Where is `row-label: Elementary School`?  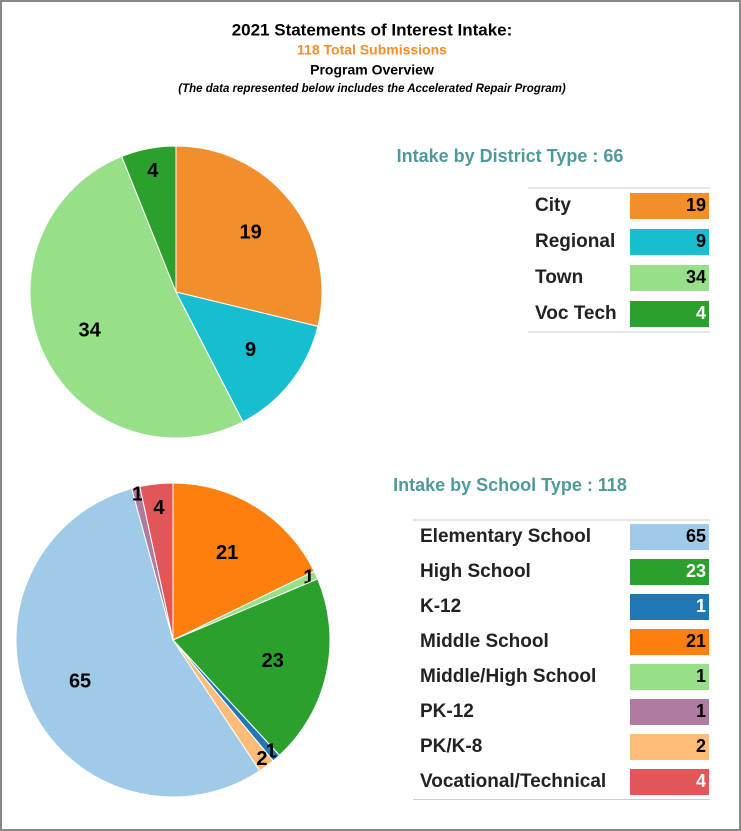
row-label: Elementary School is located at coordinates (505, 536).